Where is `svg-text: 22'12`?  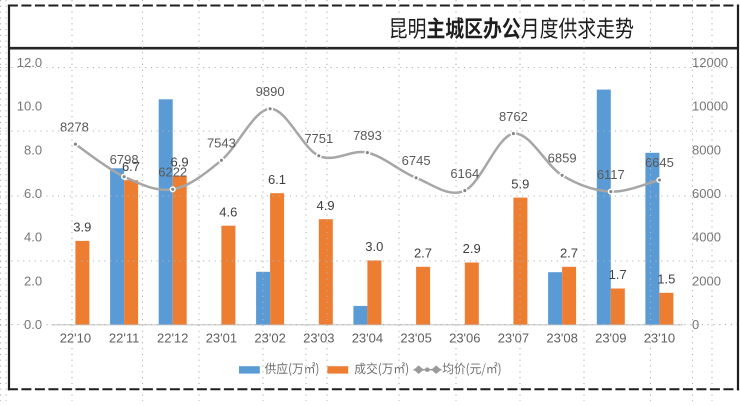
svg-text: 22'12 is located at coordinates (172, 338).